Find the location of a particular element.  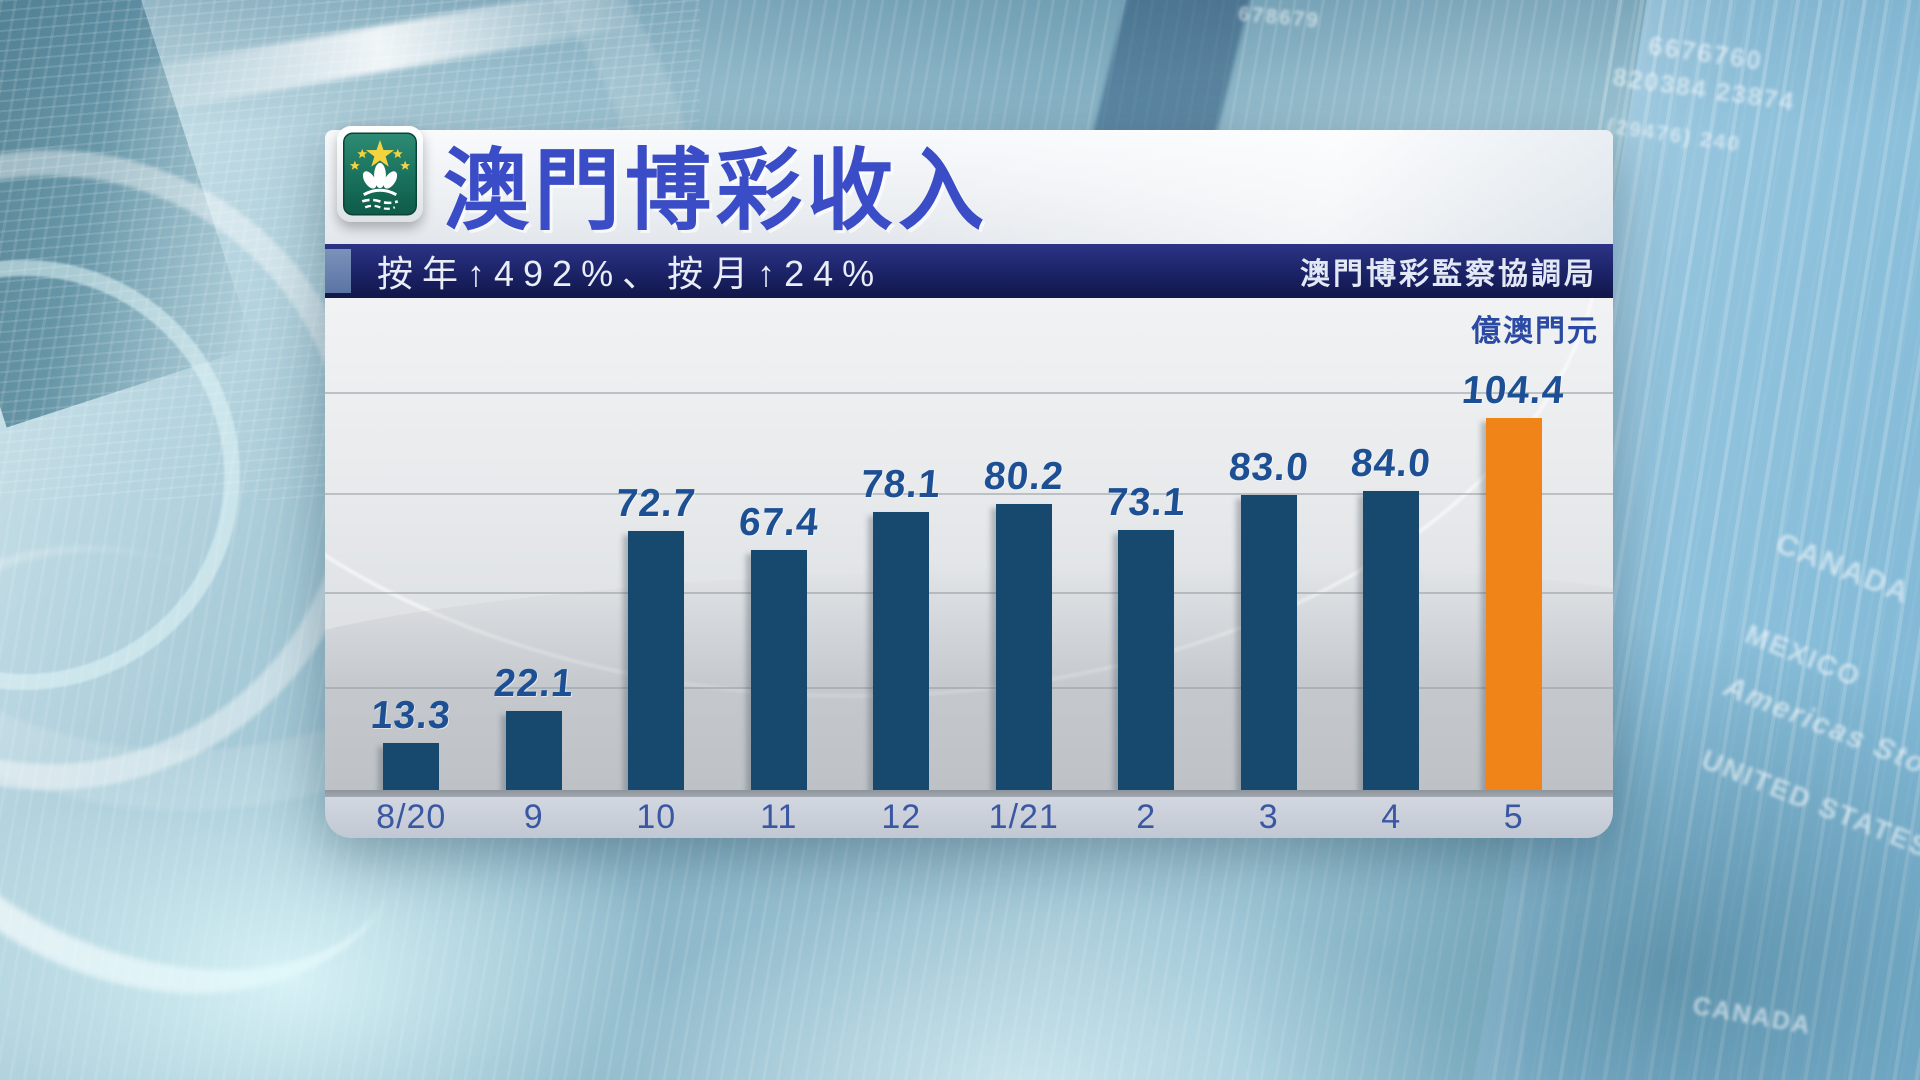

bar-value-label: 78.1 is located at coordinates (901, 484).